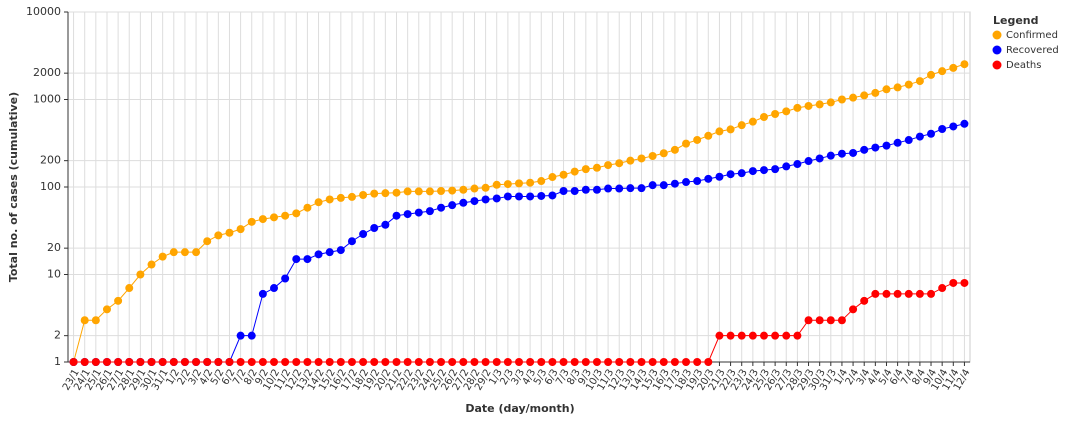 The image size is (1068, 421). I want to click on y-tick-label: 1, so click(57, 361).